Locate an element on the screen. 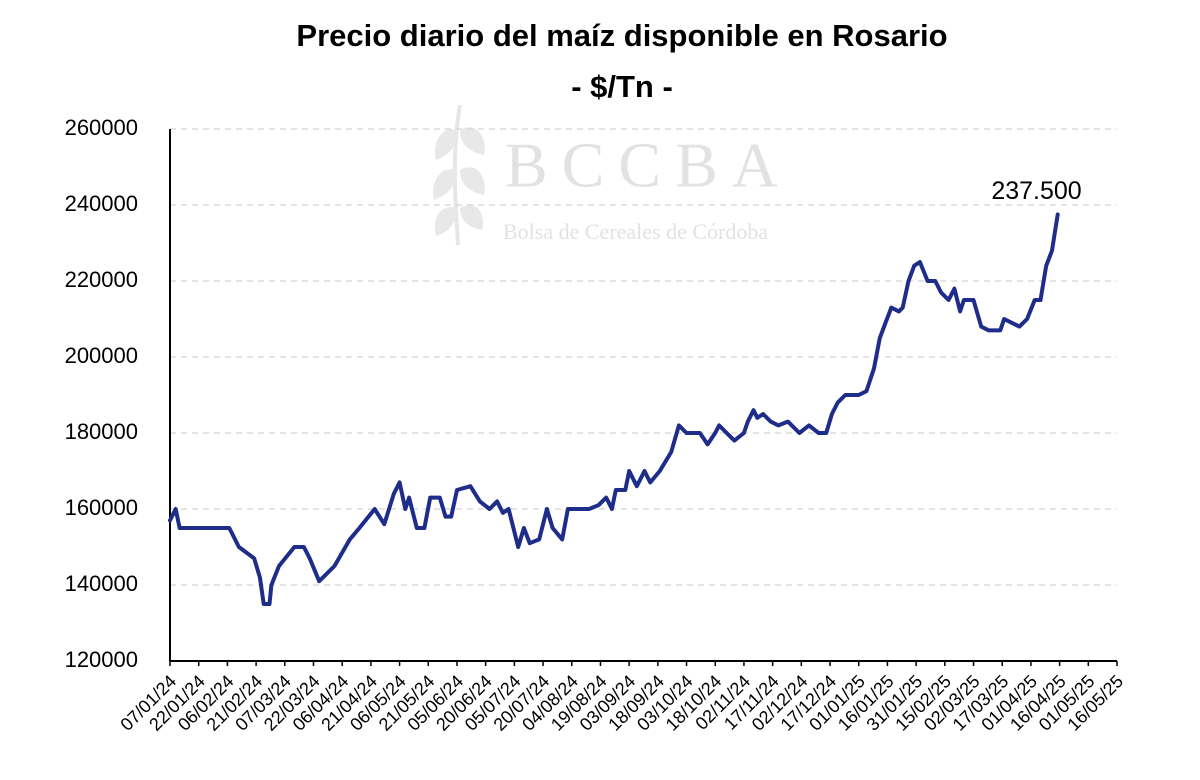 This screenshot has height=780, width=1200. watermark: BCCBA Bolsa de Cereales de Córdoba is located at coordinates (612, 175).